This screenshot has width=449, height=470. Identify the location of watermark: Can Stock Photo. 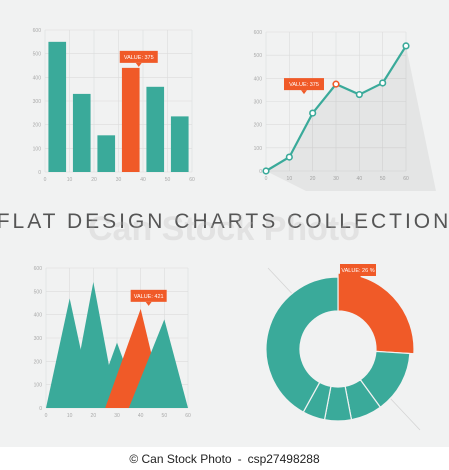
(224, 229).